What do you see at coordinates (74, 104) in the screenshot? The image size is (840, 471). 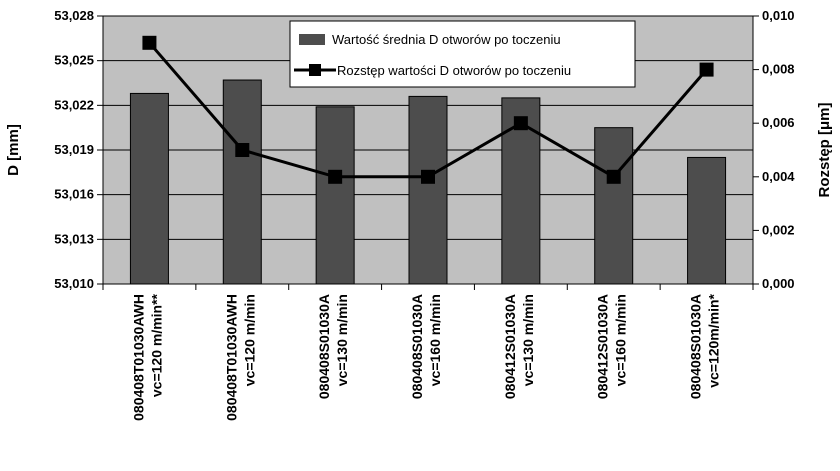 I see `left-tick-label: 53,022` at bounding box center [74, 104].